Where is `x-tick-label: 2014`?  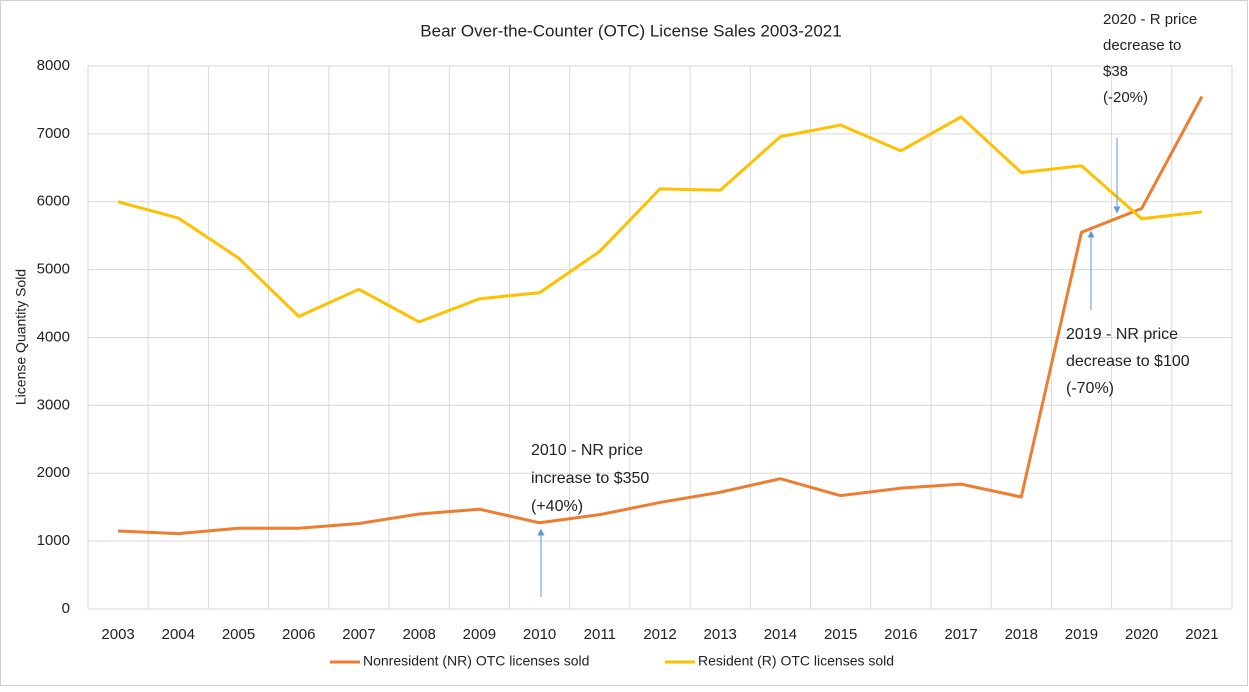 x-tick-label: 2014 is located at coordinates (780, 634).